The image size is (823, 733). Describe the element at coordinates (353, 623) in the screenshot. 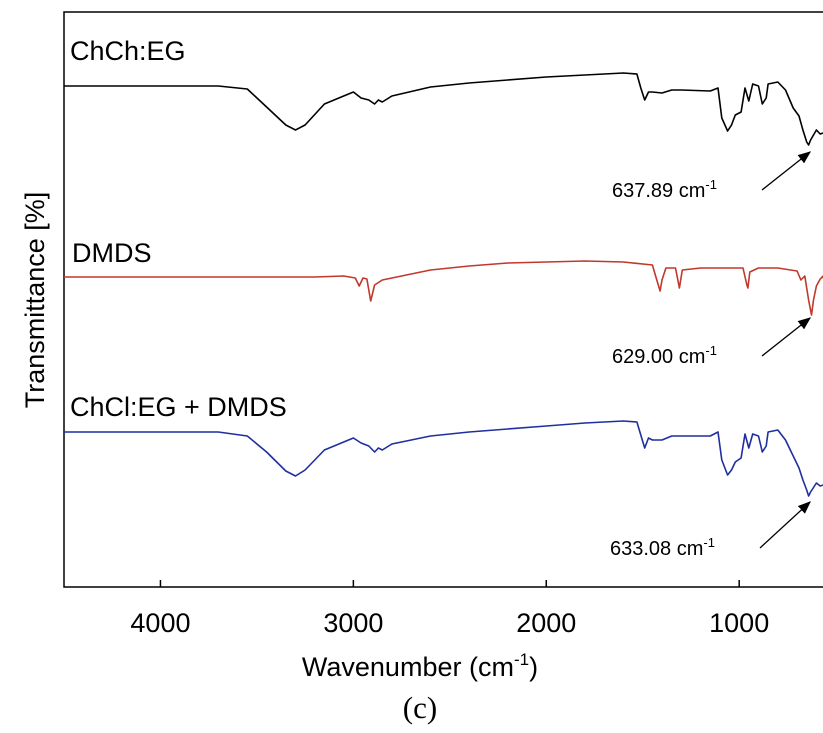

I see `x-tick-label: 3000` at that location.